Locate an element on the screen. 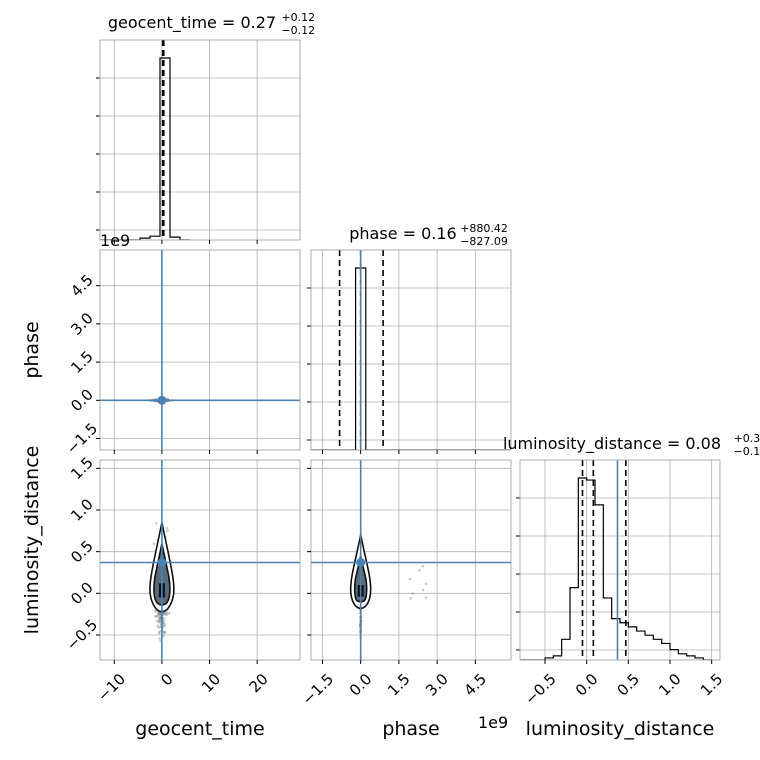  y-tick-label: −1.5 is located at coordinates (82, 438).